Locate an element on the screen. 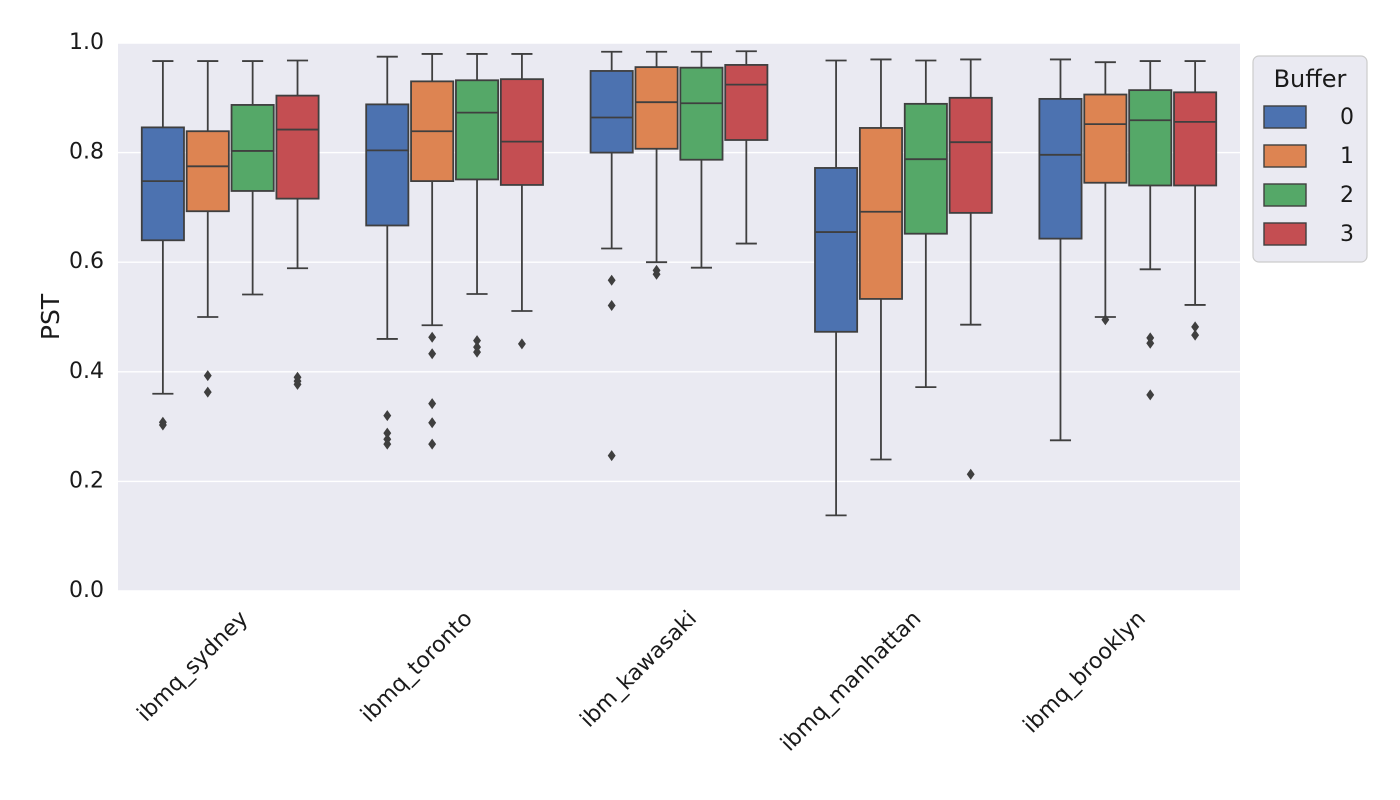  y-axis-title: PST is located at coordinates (50, 316).